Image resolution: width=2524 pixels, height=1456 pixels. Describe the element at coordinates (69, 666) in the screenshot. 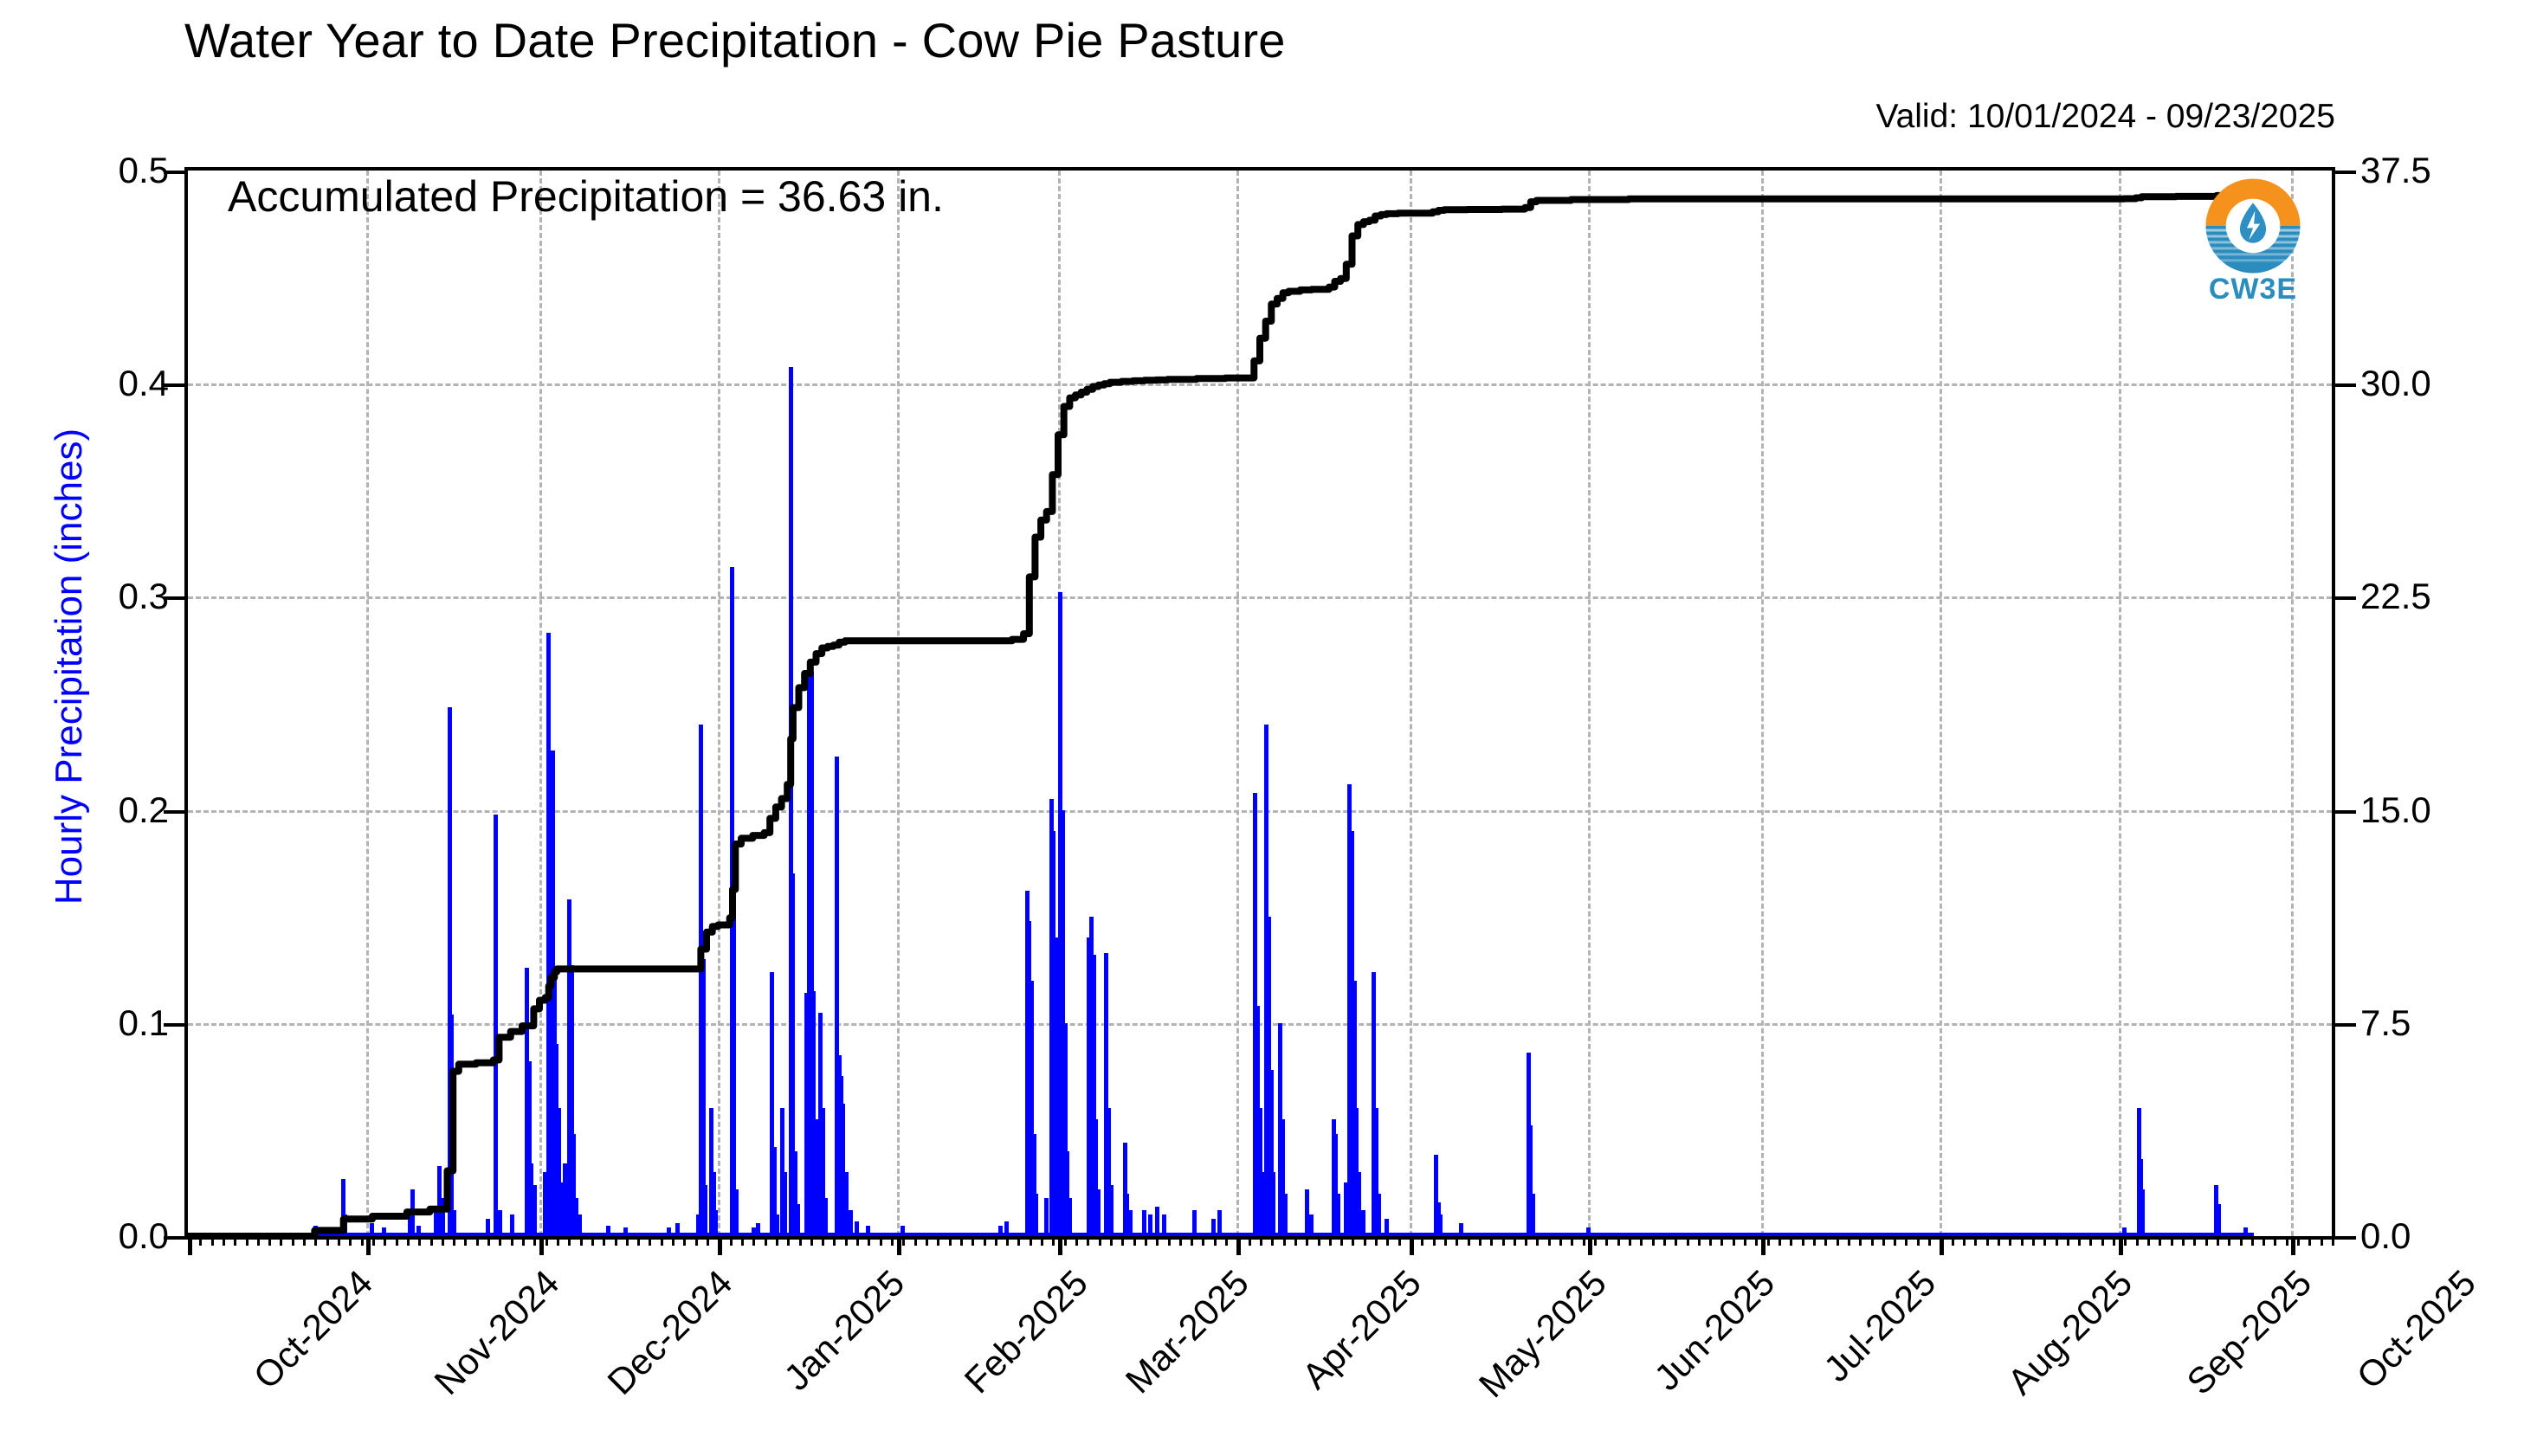

I see `y-axis-label-left: Hourly Precipitation (inches)` at that location.